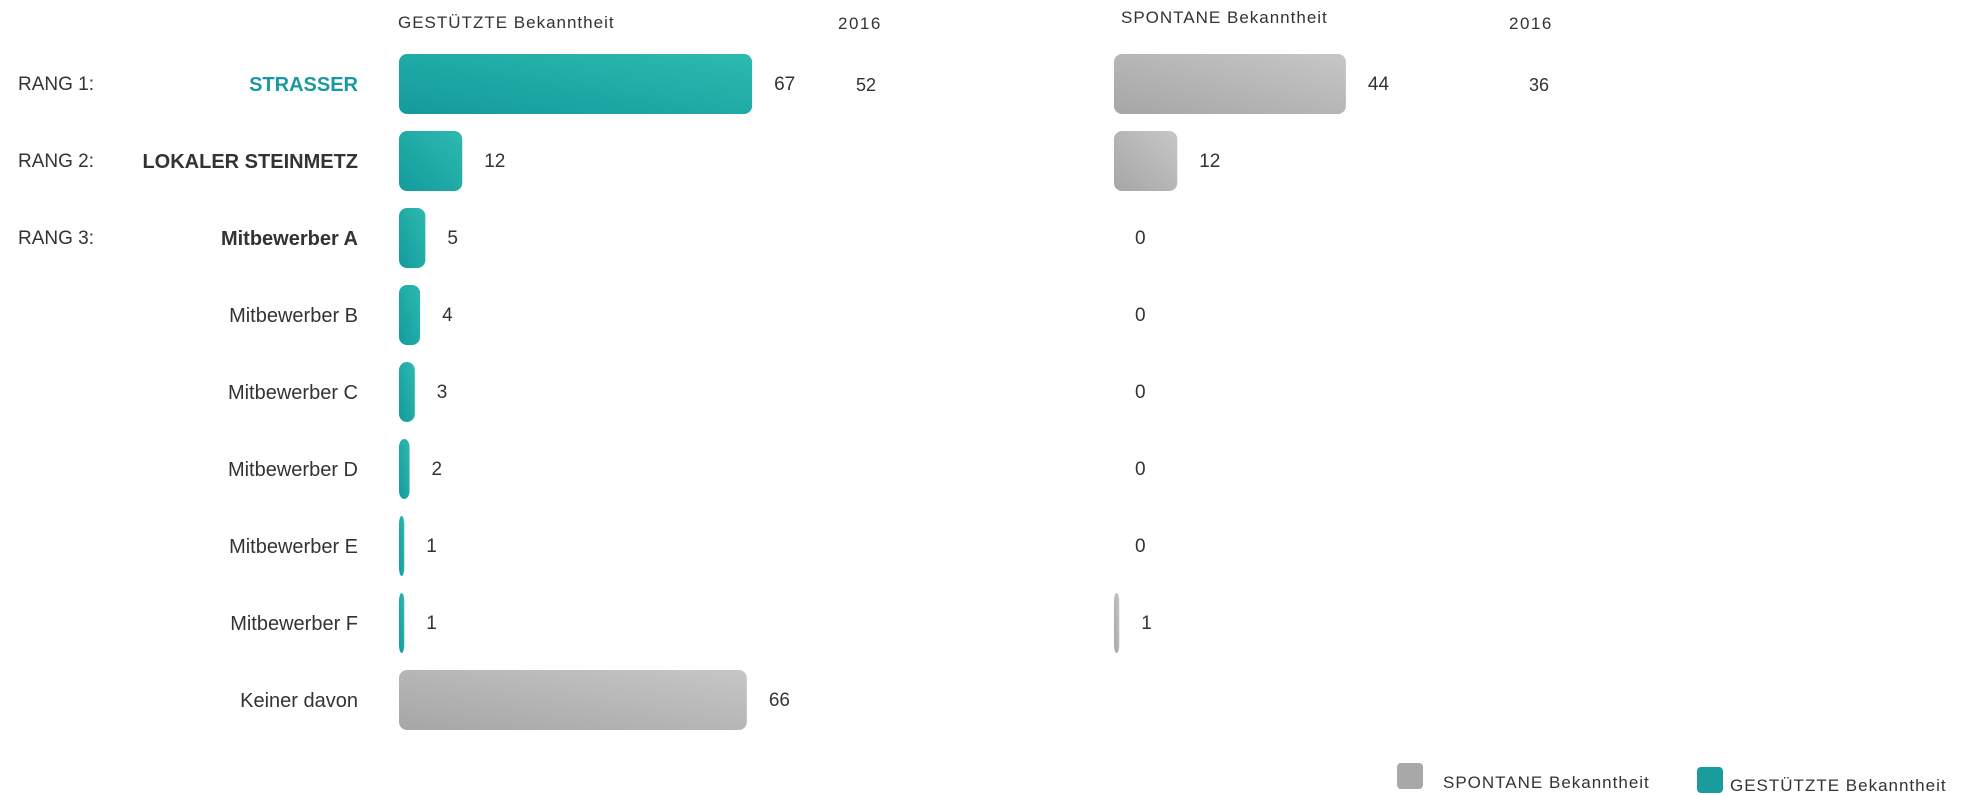  I want to click on legend-label-spontan: SPONTANE Bekanntheit, so click(1546, 782).